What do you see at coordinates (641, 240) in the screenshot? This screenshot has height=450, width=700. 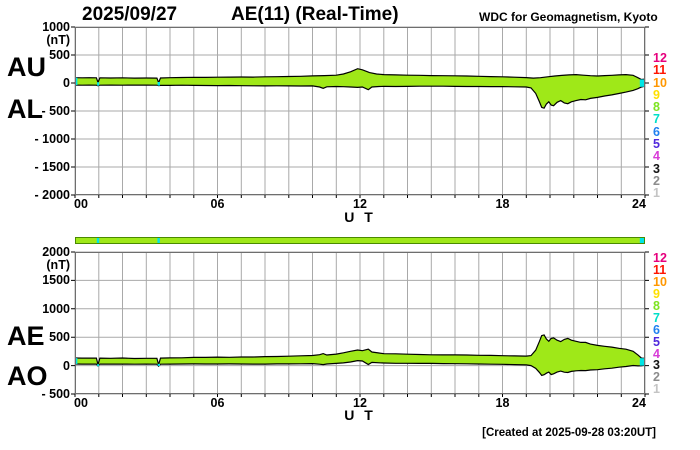 I see `availability-end-marker` at bounding box center [641, 240].